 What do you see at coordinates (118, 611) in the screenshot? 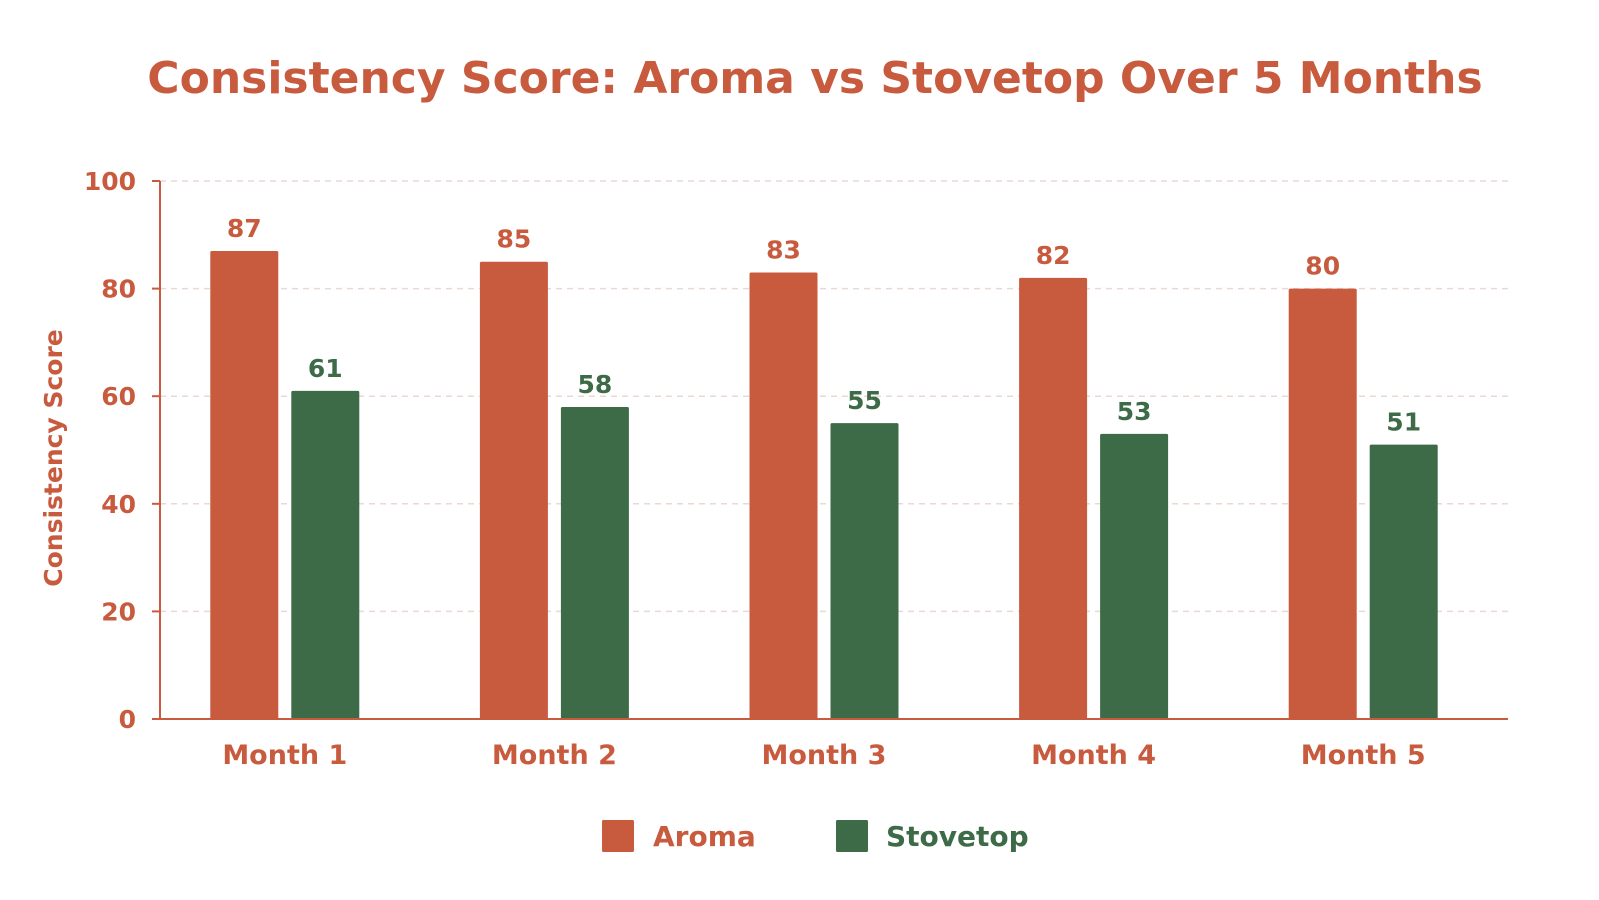
I see `y-tick-label-1: 20` at bounding box center [118, 611].